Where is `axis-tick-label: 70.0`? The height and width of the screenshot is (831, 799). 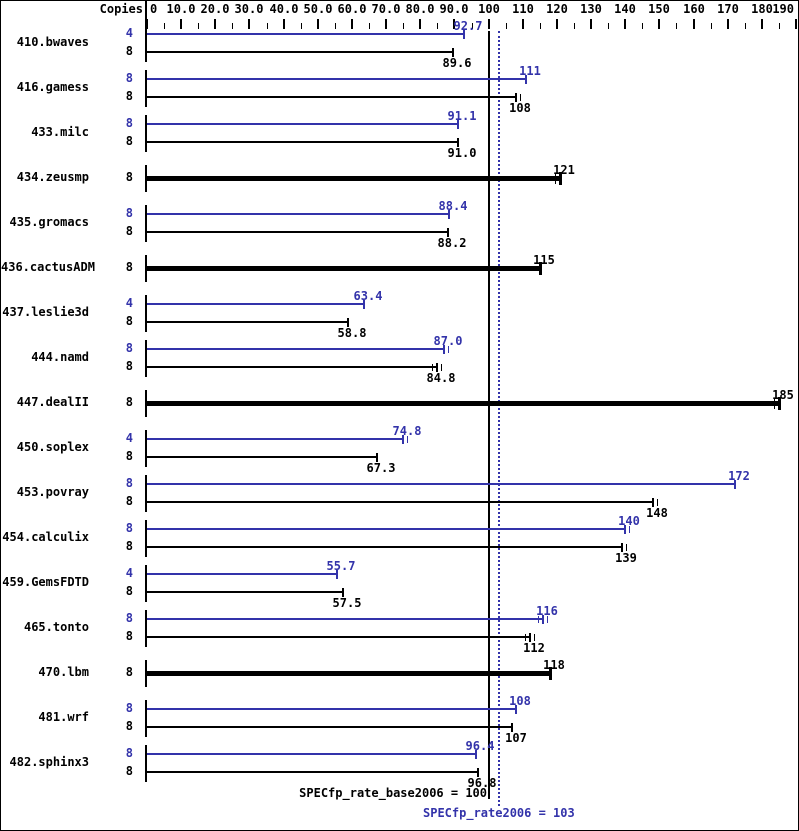 axis-tick-label: 70.0 is located at coordinates (386, 9).